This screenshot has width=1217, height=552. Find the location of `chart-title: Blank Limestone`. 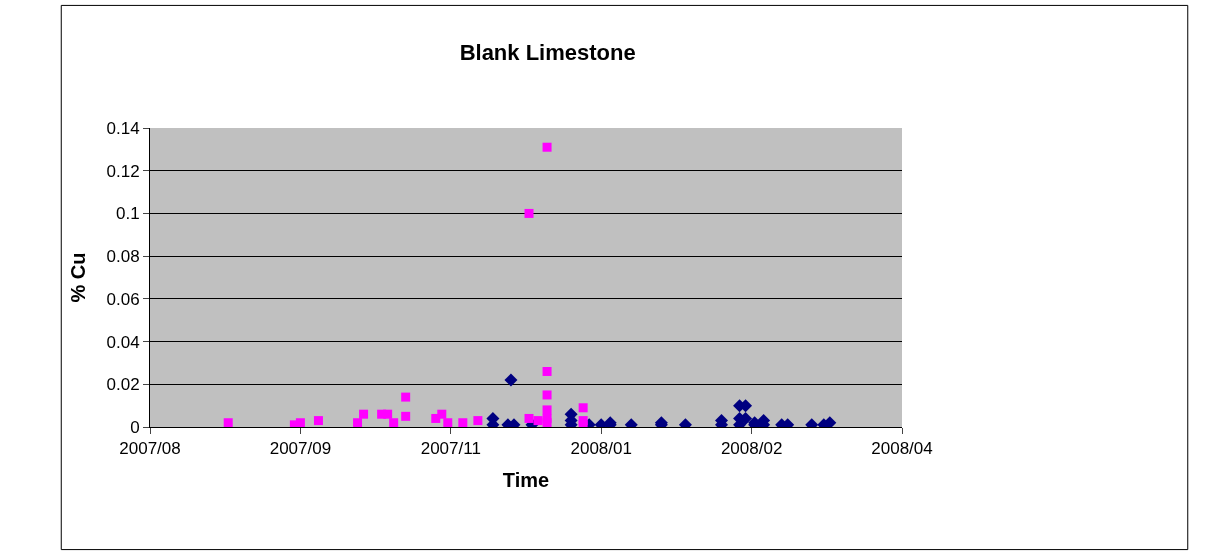

chart-title: Blank Limestone is located at coordinates (547, 52).